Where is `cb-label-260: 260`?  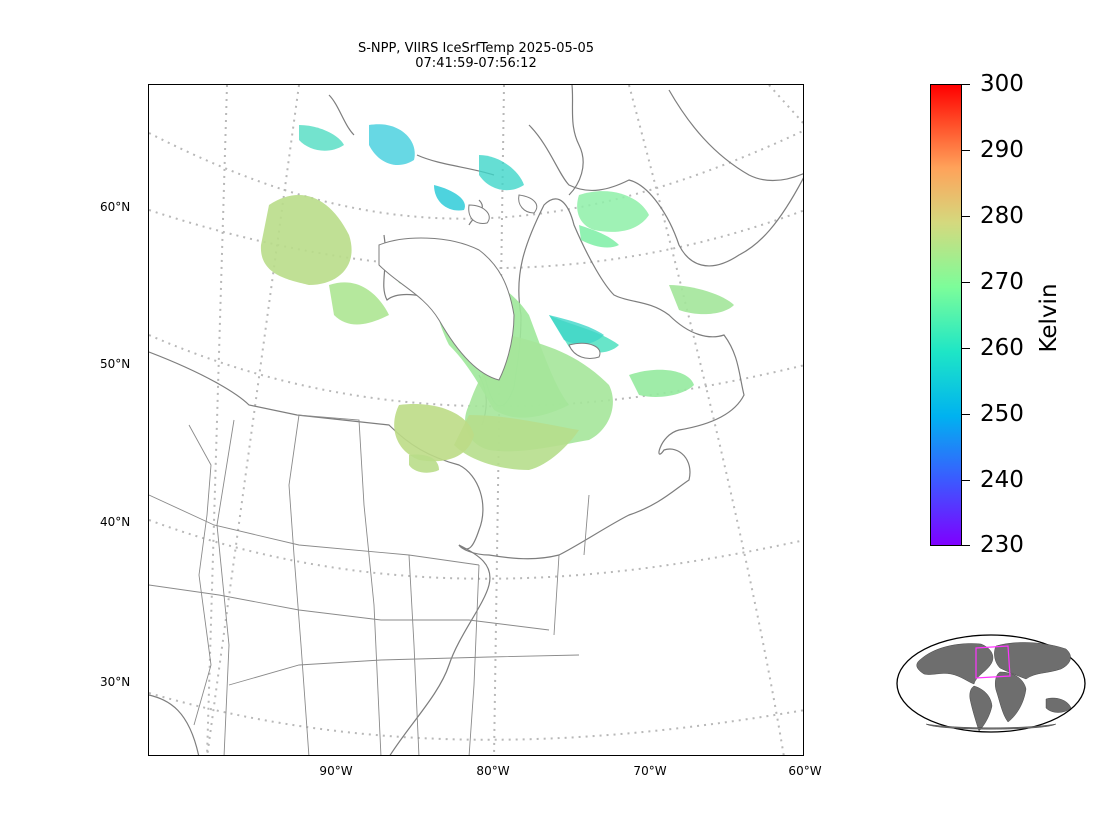 cb-label-260: 260 is located at coordinates (1002, 348).